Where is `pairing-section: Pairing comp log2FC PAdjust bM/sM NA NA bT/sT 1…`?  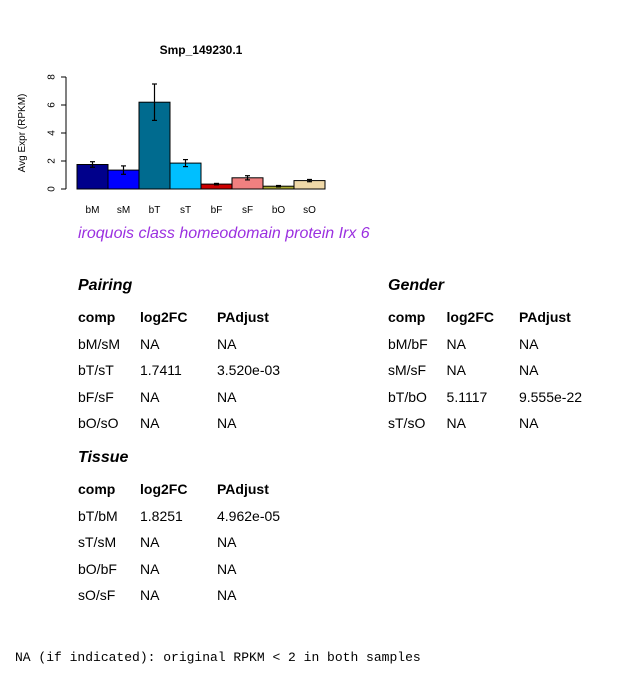
pairing-section: Pairing comp log2FC PAdjust bM/sM NA NA bT/sT 1… is located at coordinates (202, 357).